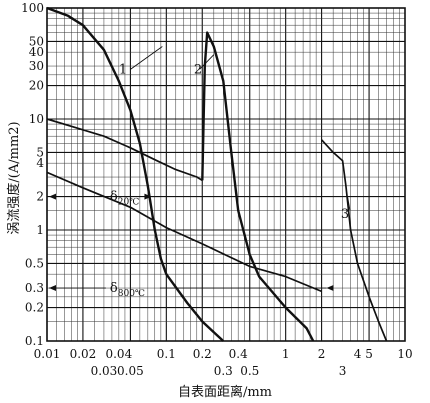  I want to click on x-tick-label: 0.3, so click(223, 371).